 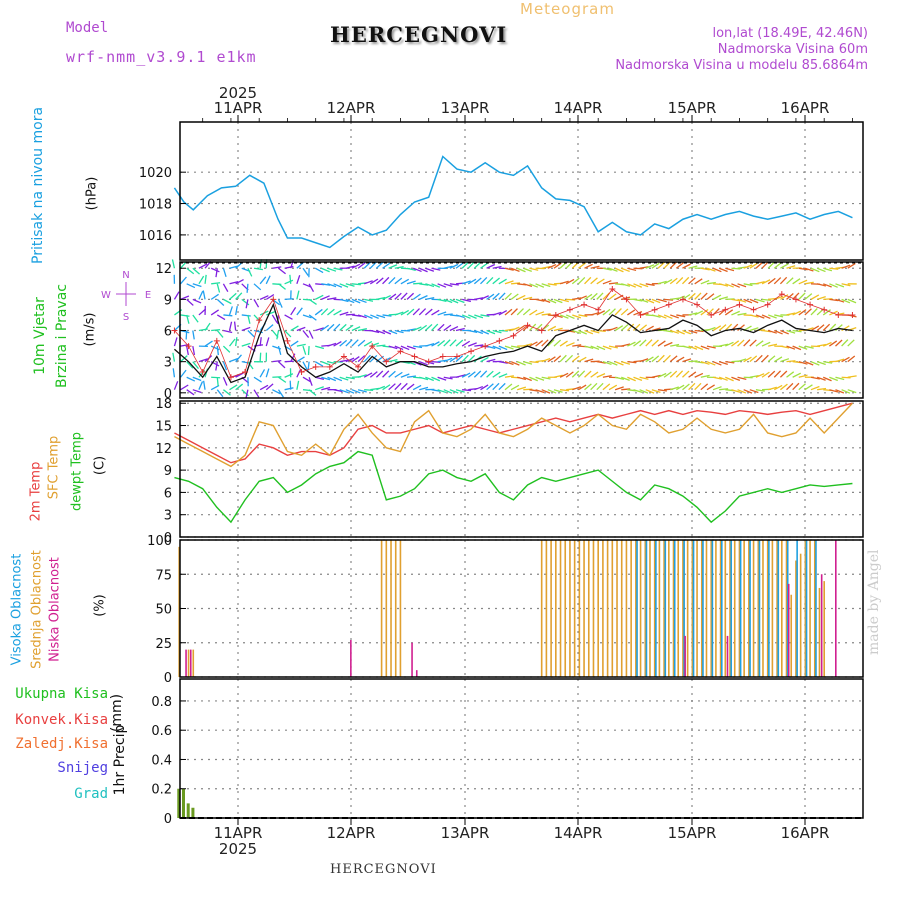 What do you see at coordinates (155, 205) in the screenshot?
I see `y-tick-label: 1018` at bounding box center [155, 205].